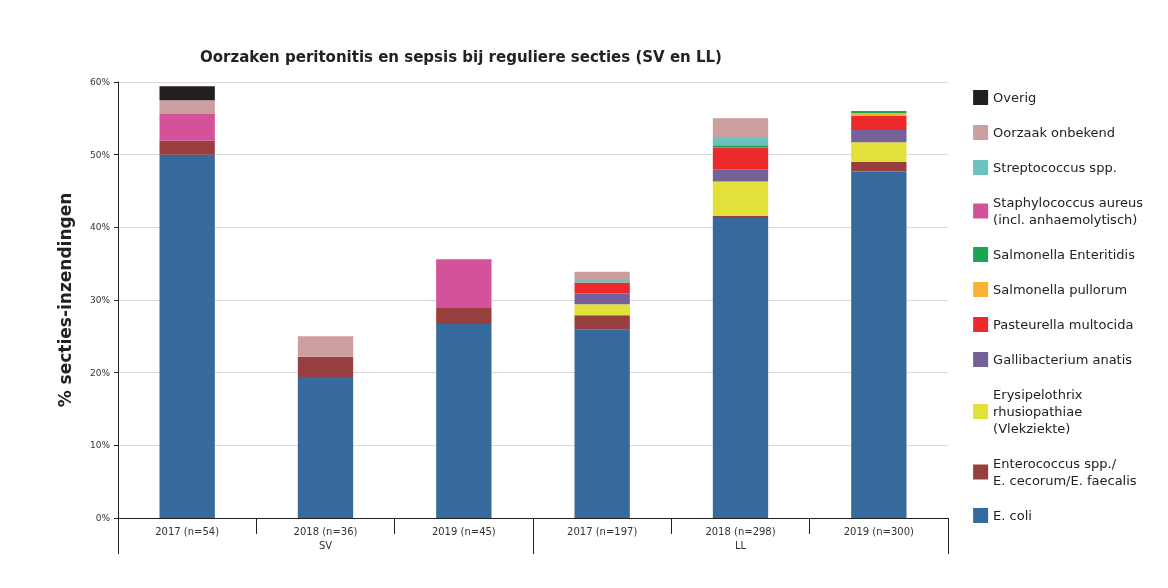 The width and height of the screenshot is (1168, 588). Describe the element at coordinates (1038, 411) in the screenshot. I see `legend-label: Erysipelothrix rhusiopathiae (Vlekziekte)` at that location.